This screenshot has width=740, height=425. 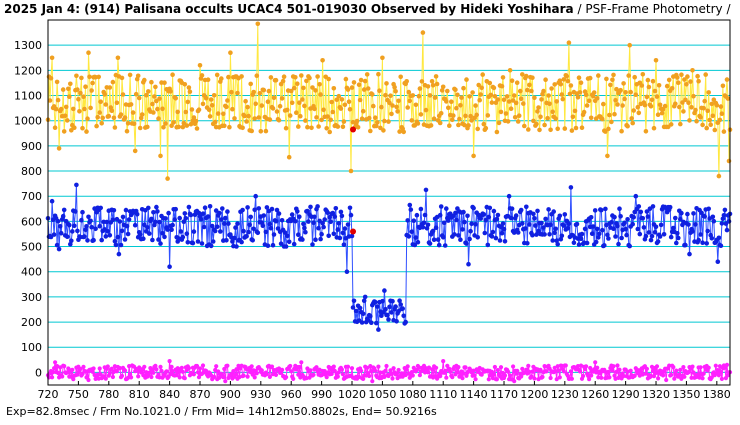 I want to click on method-text: / PSF-Frame Photometry /, so click(x=652, y=9).